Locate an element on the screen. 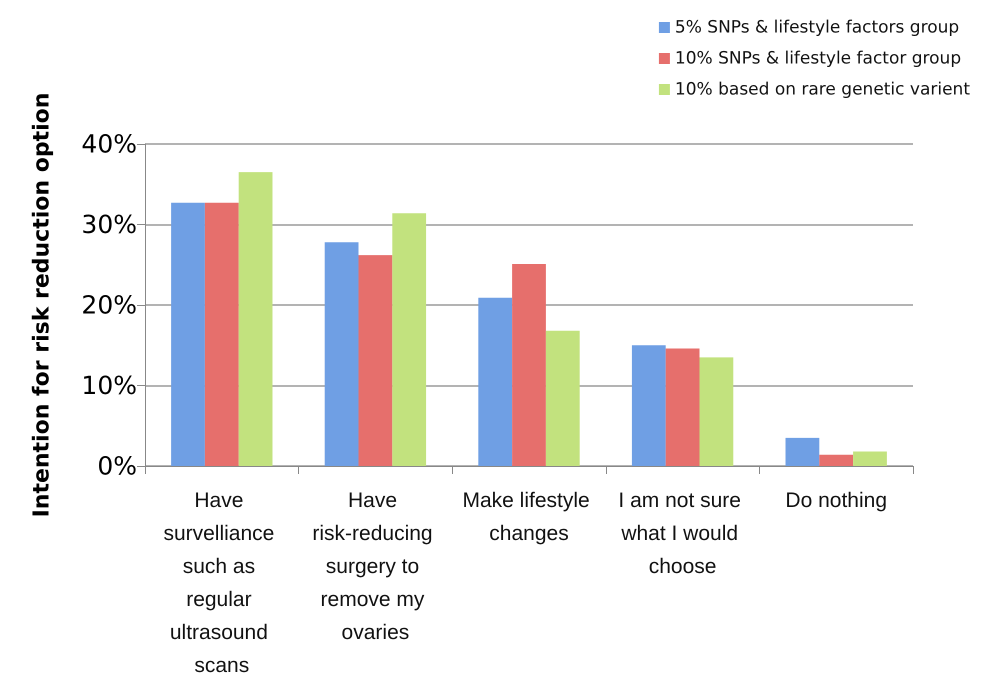 This screenshot has height=682, width=983. y-axis-title: Intention for risk reduction option is located at coordinates (42, 305).